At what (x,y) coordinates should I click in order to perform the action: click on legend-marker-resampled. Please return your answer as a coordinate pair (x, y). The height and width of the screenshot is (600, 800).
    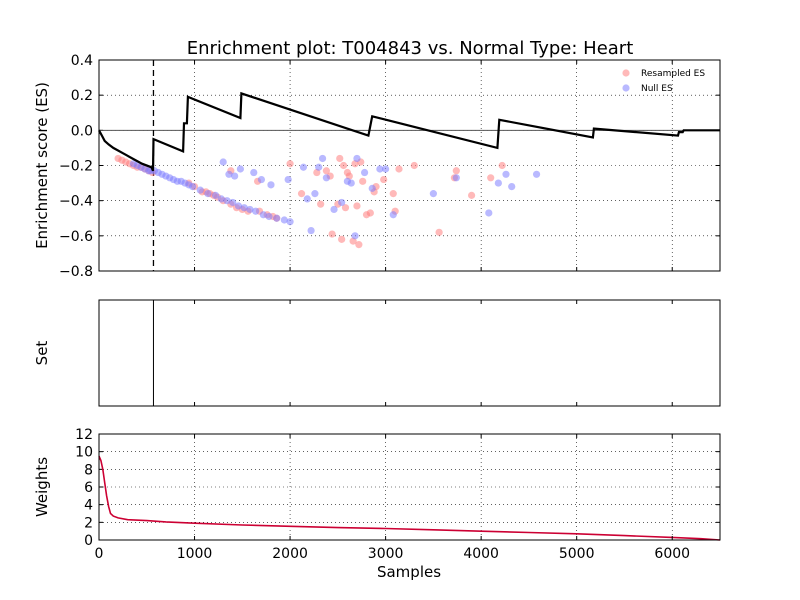
    Looking at the image, I should click on (626, 73).